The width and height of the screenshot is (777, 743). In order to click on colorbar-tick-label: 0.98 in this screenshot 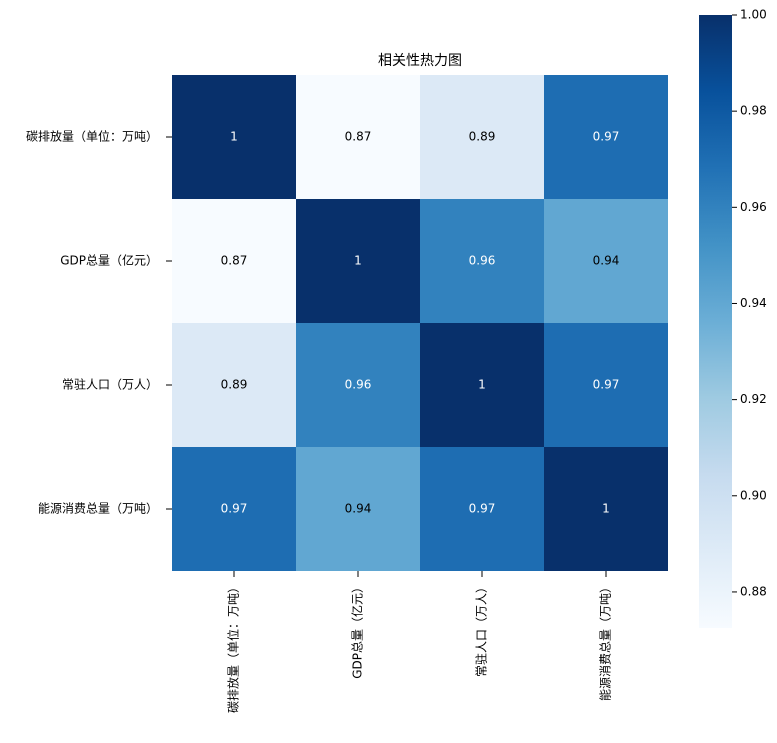, I will do `click(753, 111)`.